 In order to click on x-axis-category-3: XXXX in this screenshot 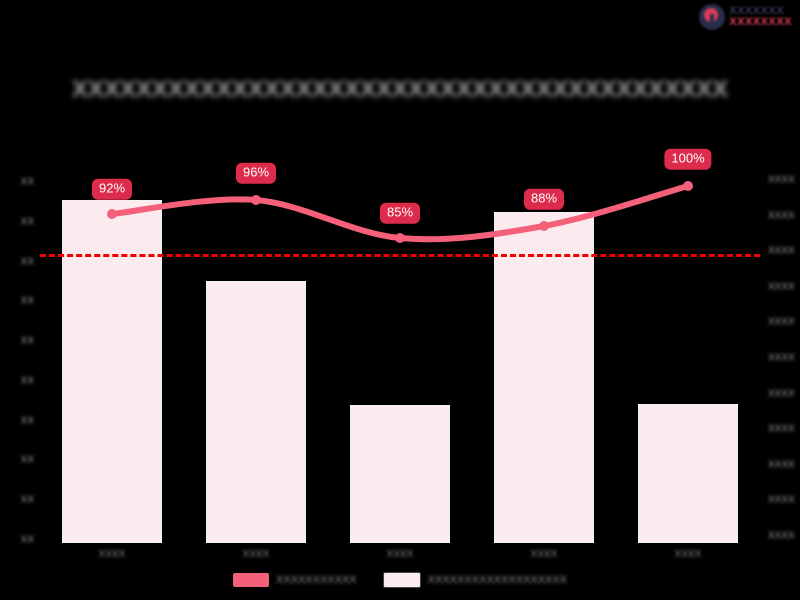, I will do `click(544, 554)`.